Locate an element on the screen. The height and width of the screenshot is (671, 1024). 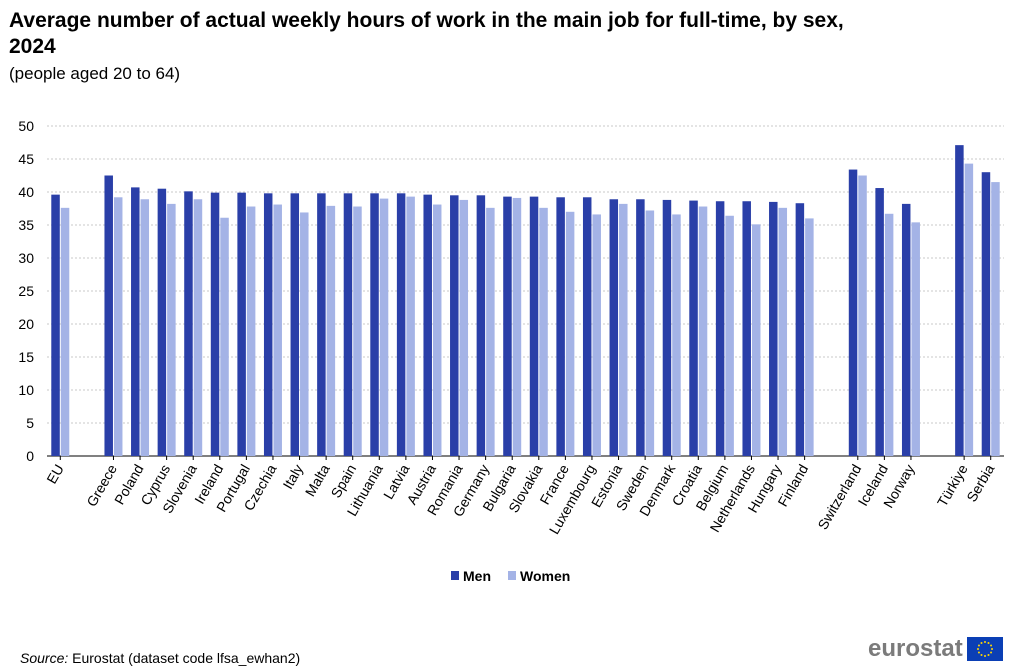
bar-men-estonia is located at coordinates (614, 327).